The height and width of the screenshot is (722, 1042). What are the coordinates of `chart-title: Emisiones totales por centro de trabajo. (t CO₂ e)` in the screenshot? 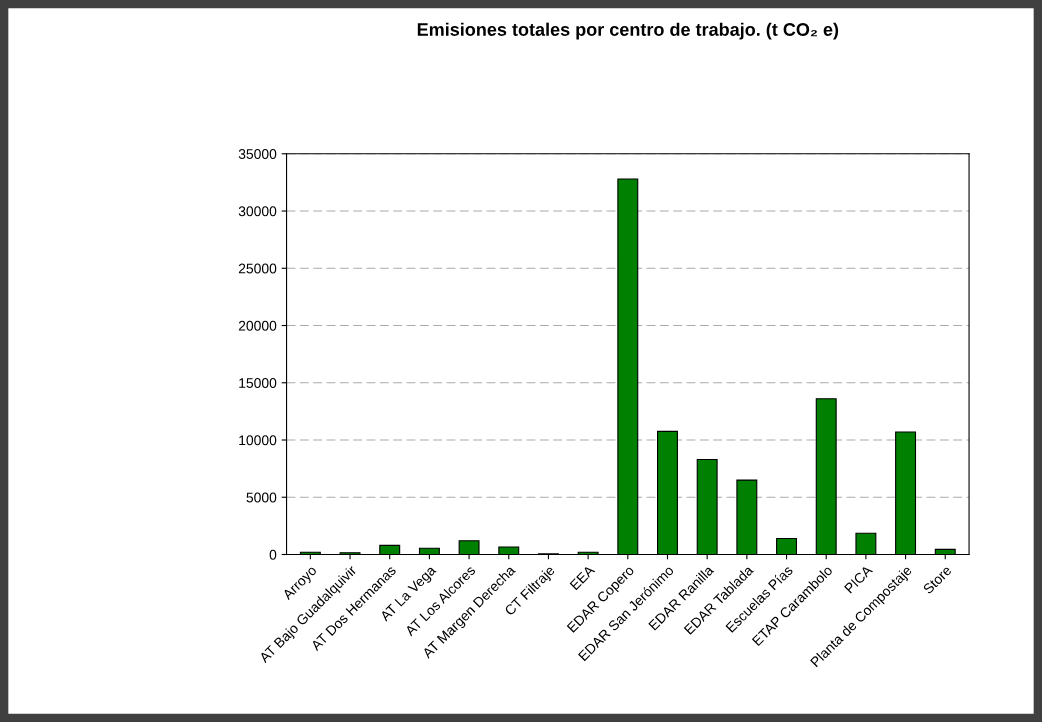 It's located at (628, 31).